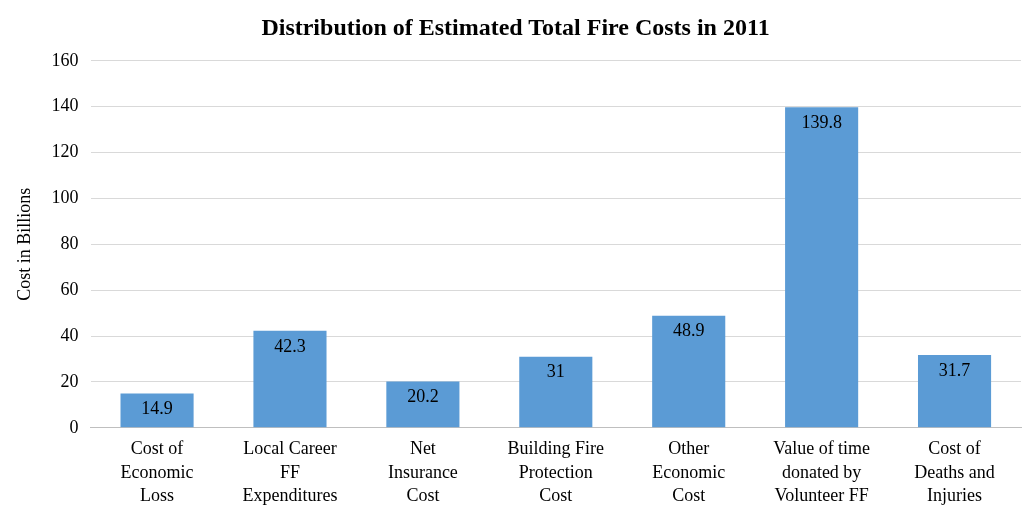 The width and height of the screenshot is (1036, 523). What do you see at coordinates (69, 380) in the screenshot?
I see `y-tick-label: 20` at bounding box center [69, 380].